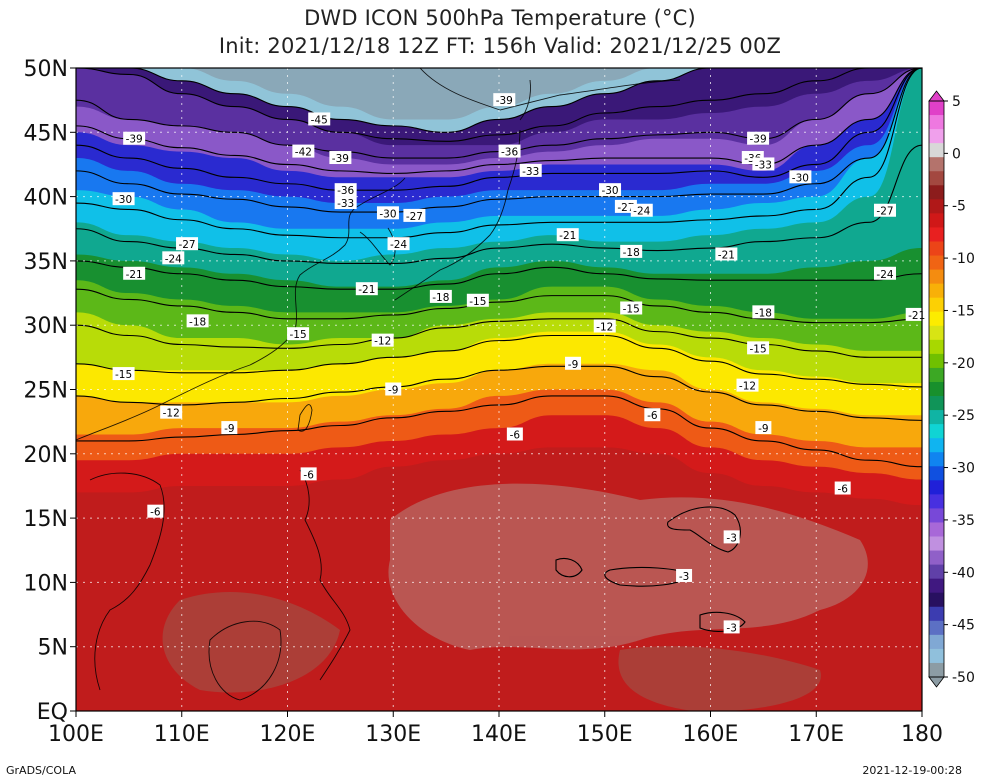 The width and height of the screenshot is (1000, 779). Describe the element at coordinates (763, 165) in the screenshot. I see `contour-label-text: -33` at that location.